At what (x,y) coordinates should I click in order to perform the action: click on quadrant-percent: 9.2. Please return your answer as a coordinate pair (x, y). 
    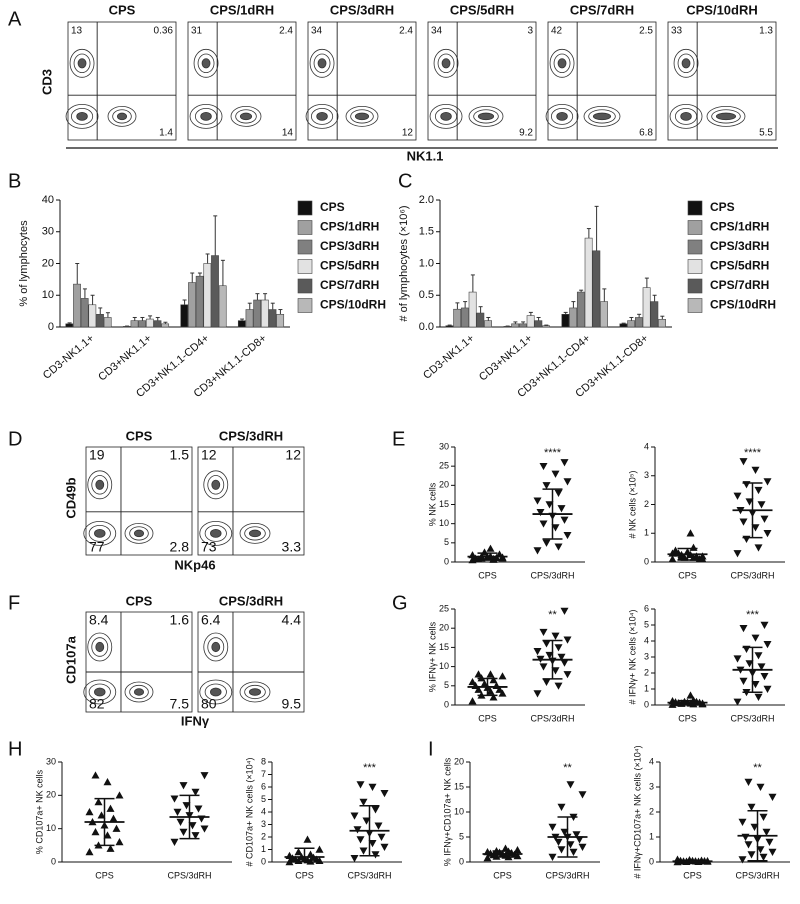
    Looking at the image, I should click on (526, 133).